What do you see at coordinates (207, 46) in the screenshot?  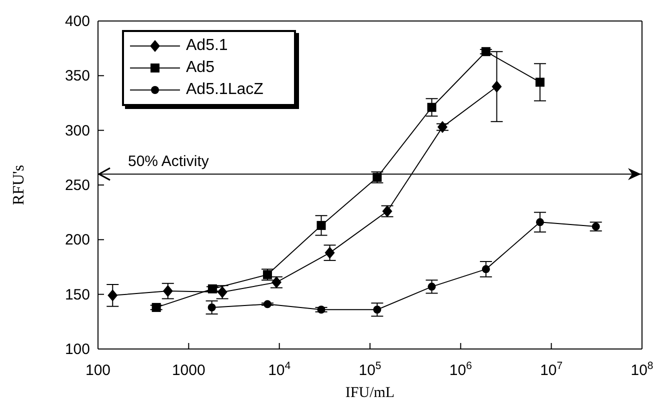 I see `legend-label: Ad5.1` at bounding box center [207, 46].